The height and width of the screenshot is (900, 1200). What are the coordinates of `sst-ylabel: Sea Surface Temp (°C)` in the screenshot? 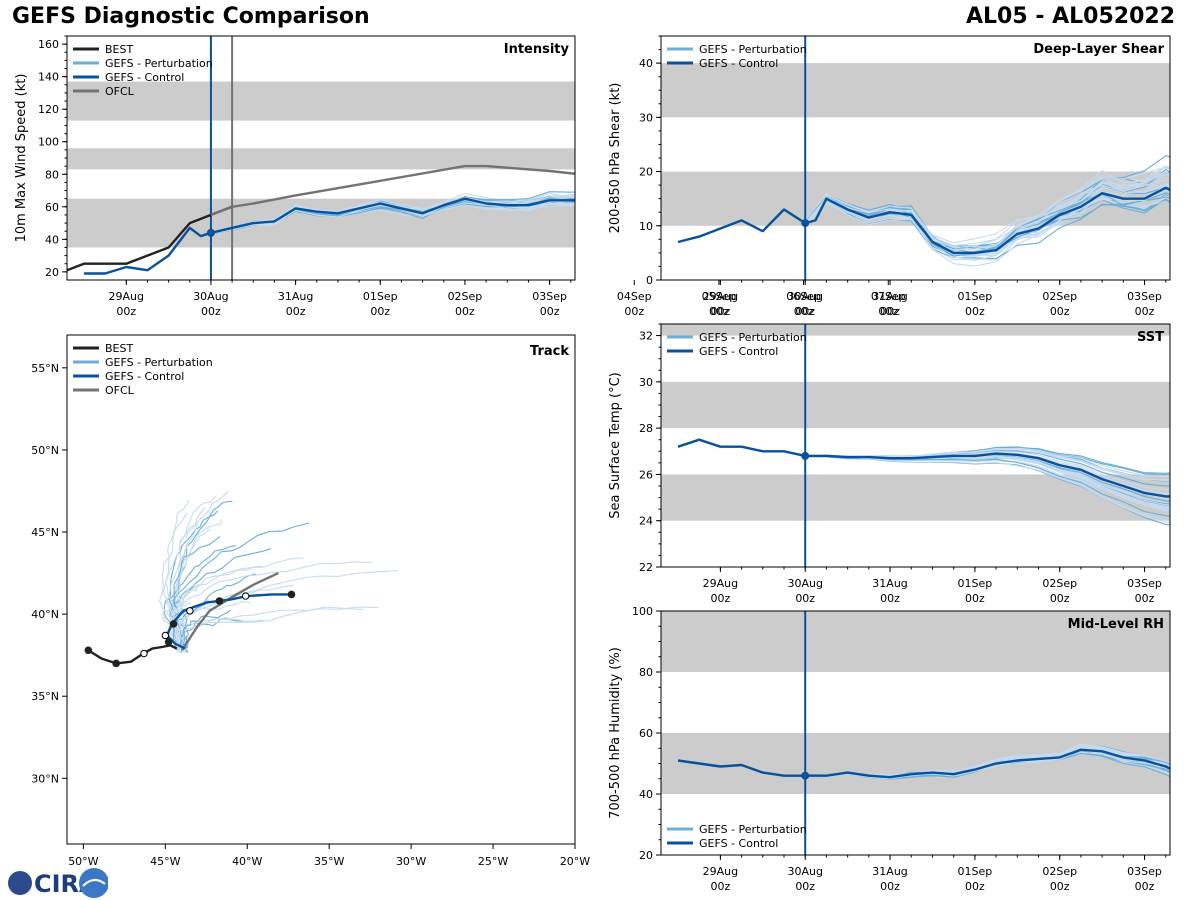 It's located at (615, 445).